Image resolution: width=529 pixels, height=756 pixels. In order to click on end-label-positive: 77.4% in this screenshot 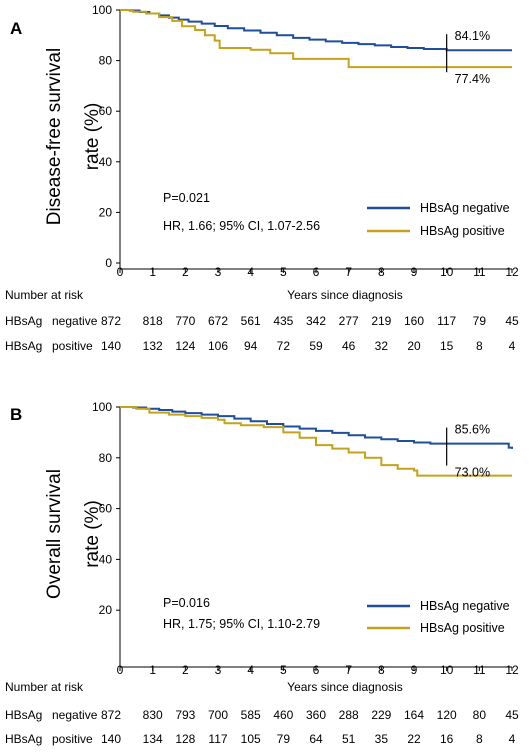, I will do `click(472, 79)`.